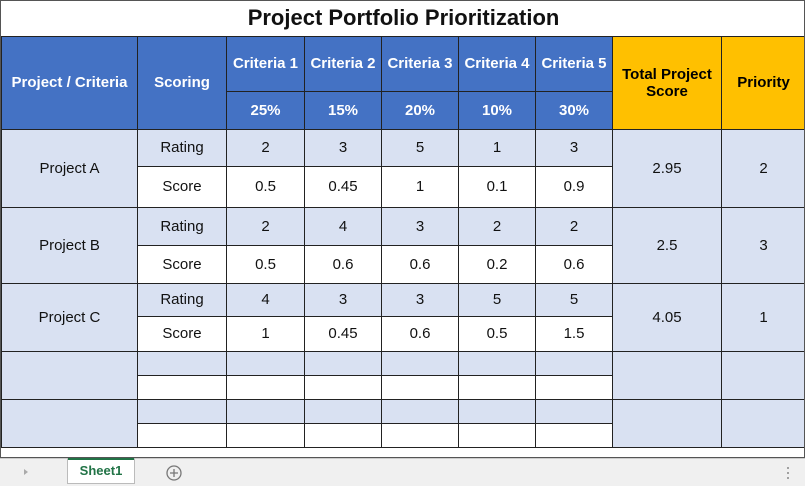 The height and width of the screenshot is (486, 805). Describe the element at coordinates (574, 186) in the screenshot. I see `cell: 0.9` at that location.